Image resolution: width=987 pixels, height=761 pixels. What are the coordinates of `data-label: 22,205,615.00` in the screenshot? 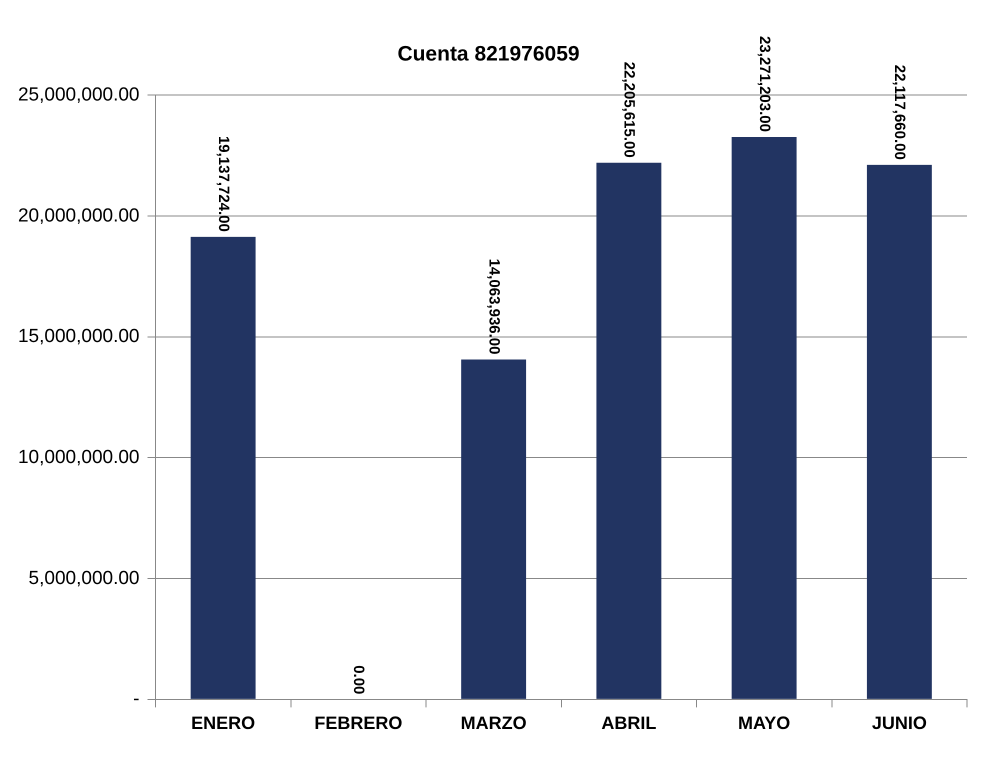 It's located at (629, 110).